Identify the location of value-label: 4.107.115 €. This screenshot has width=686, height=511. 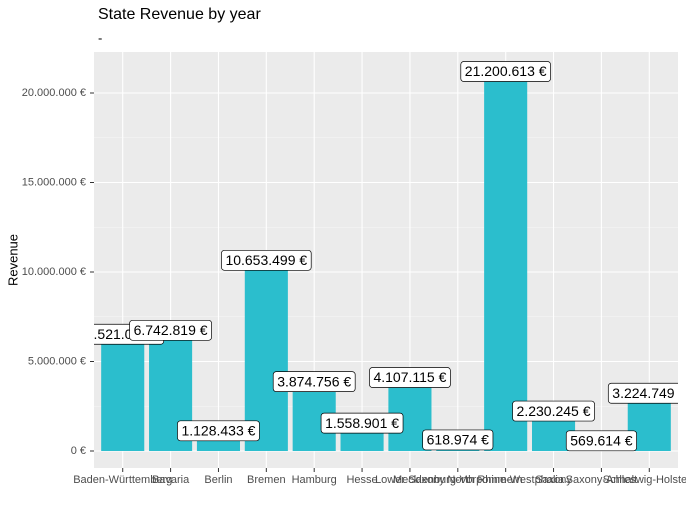
(409, 377).